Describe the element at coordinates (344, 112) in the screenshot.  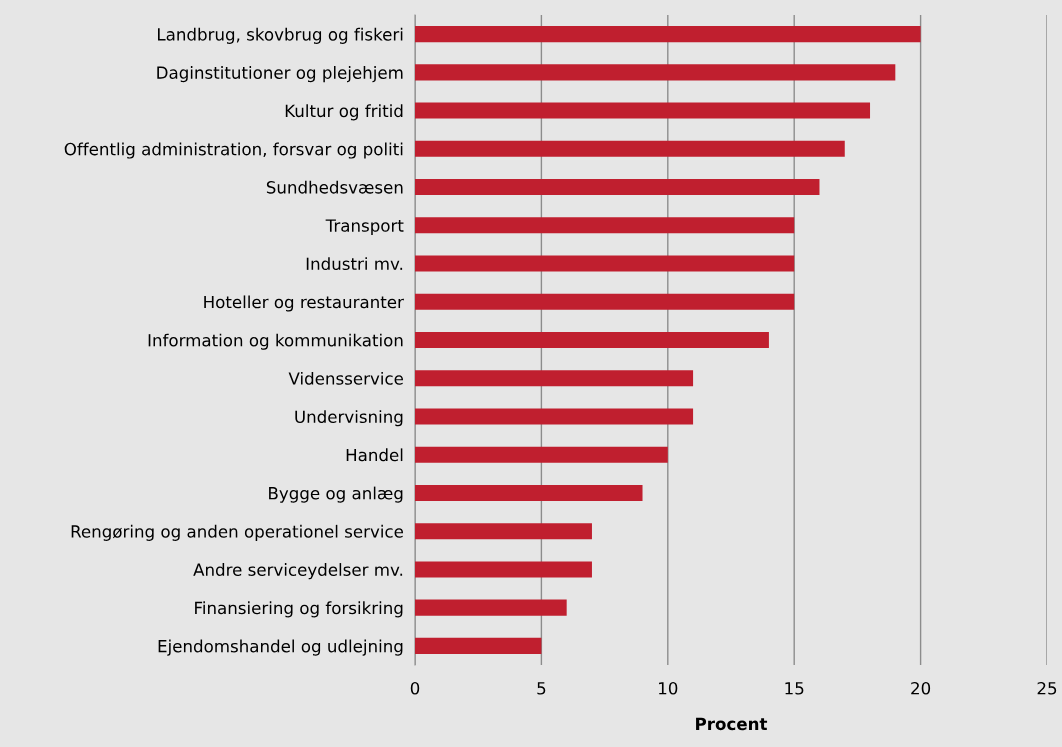
I see `y-tick-label: Kultur og fritid` at that location.